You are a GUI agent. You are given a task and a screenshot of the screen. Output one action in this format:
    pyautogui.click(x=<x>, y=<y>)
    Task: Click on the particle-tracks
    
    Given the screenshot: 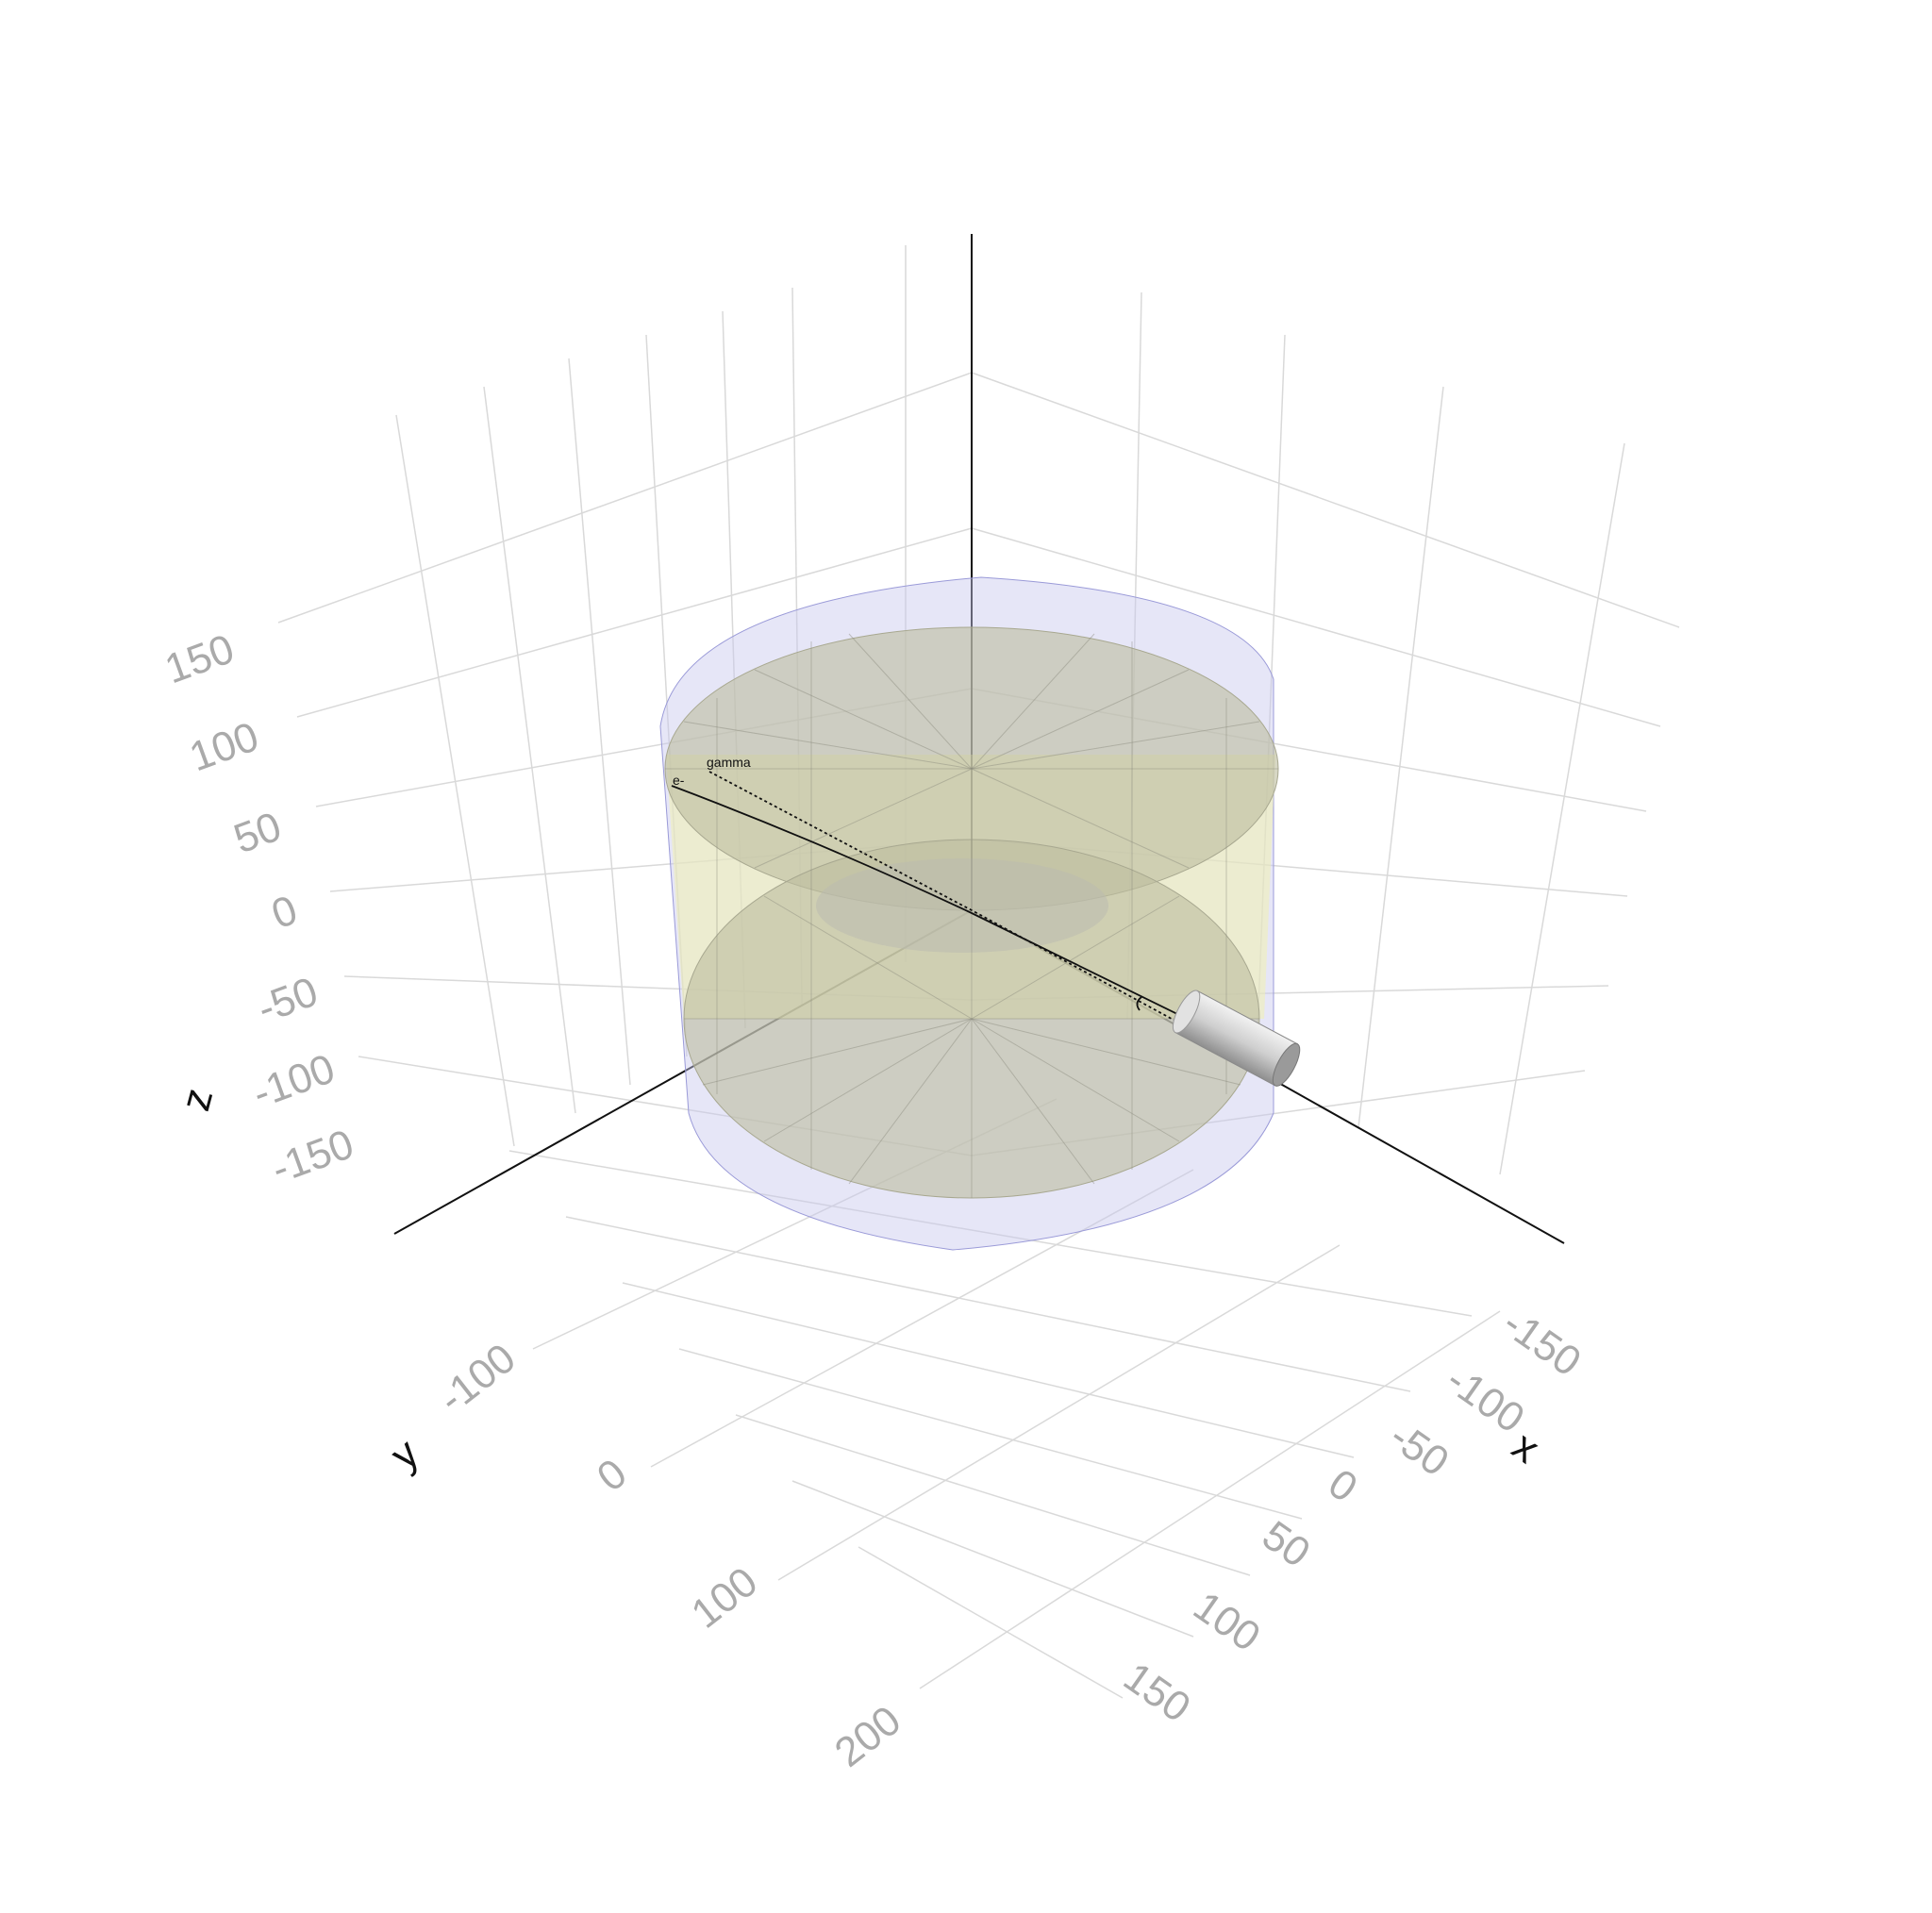 What is the action you would take?
    pyautogui.click(x=972, y=917)
    